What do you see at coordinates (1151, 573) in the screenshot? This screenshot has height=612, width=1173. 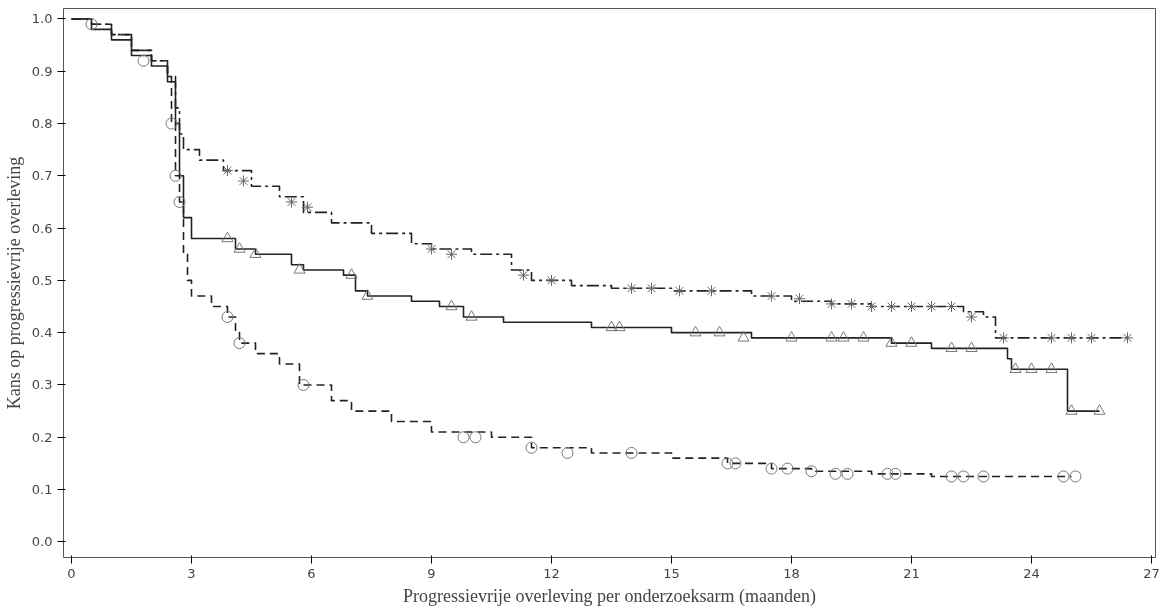 I see `x-tick-label: 27` at bounding box center [1151, 573].